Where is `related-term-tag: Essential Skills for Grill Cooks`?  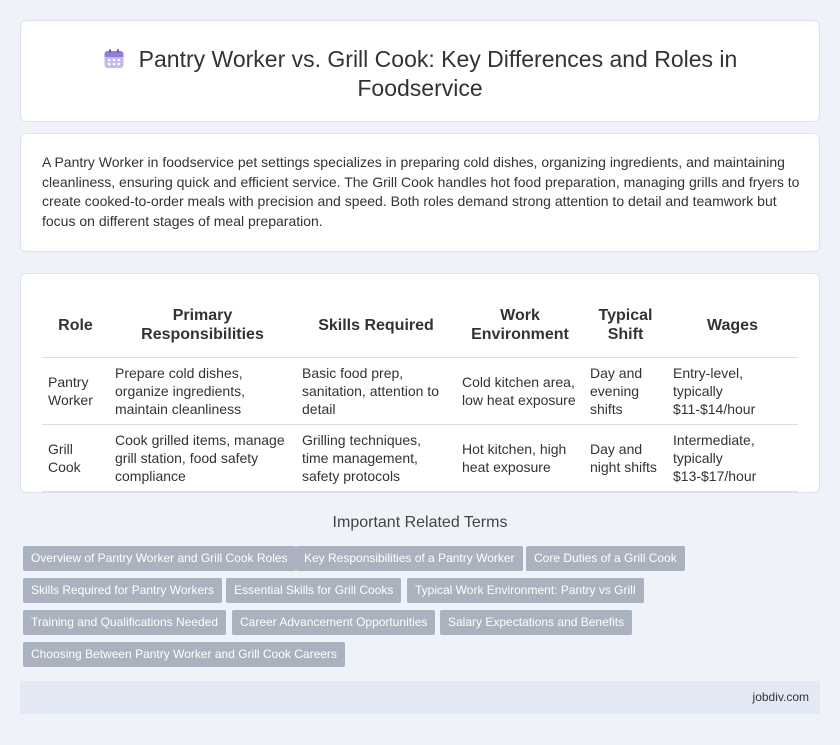 related-term-tag: Essential Skills for Grill Cooks is located at coordinates (314, 590).